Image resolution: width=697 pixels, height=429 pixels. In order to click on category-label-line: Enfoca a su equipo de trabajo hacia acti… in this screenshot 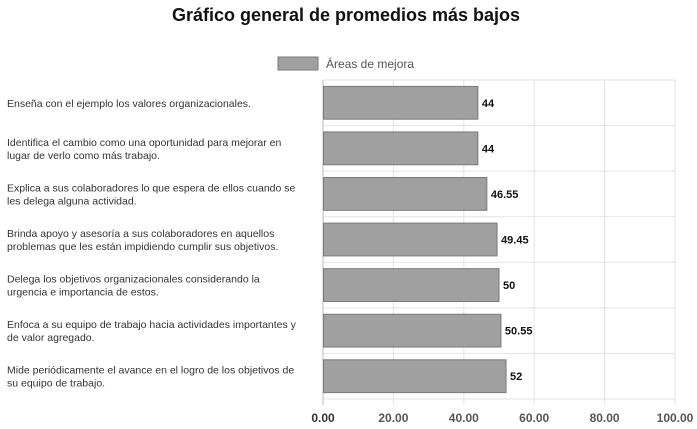, I will do `click(152, 325)`.